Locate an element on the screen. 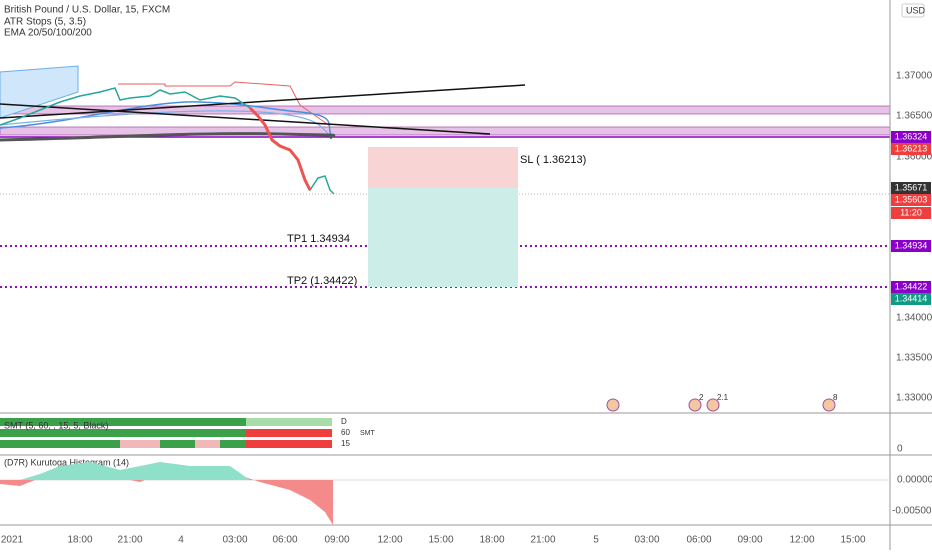 This screenshot has height=555, width=932. symbol: British Pound / U.S. Dollar, 15, FXCM is located at coordinates (87, 10).